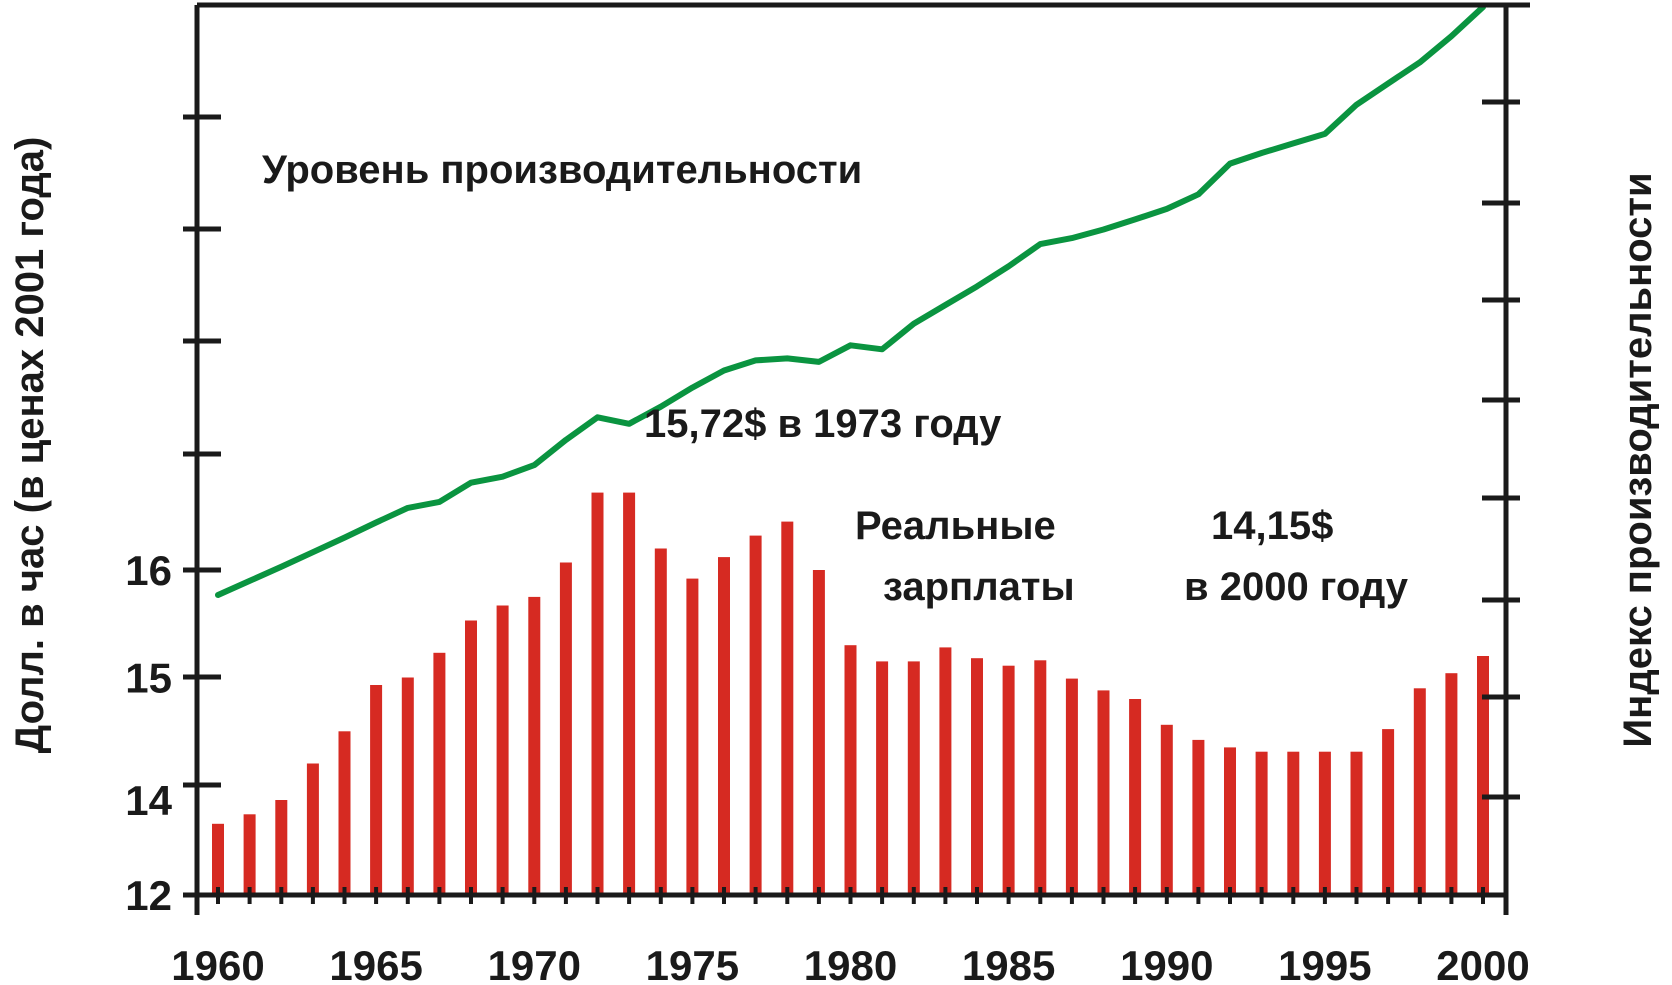 The image size is (1672, 985). What do you see at coordinates (1008, 780) in the screenshot?
I see `wage-bar-1985` at bounding box center [1008, 780].